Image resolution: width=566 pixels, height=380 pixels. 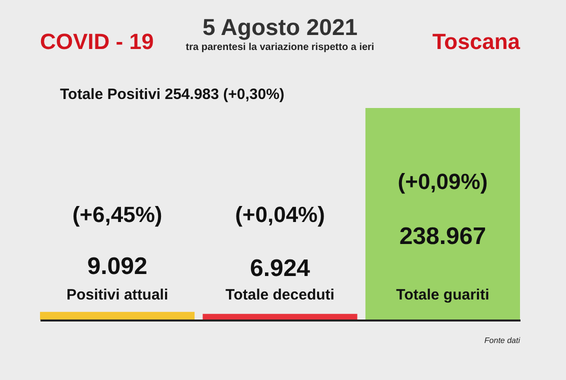 I want to click on annotation: (+6,45%), so click(x=117, y=214).